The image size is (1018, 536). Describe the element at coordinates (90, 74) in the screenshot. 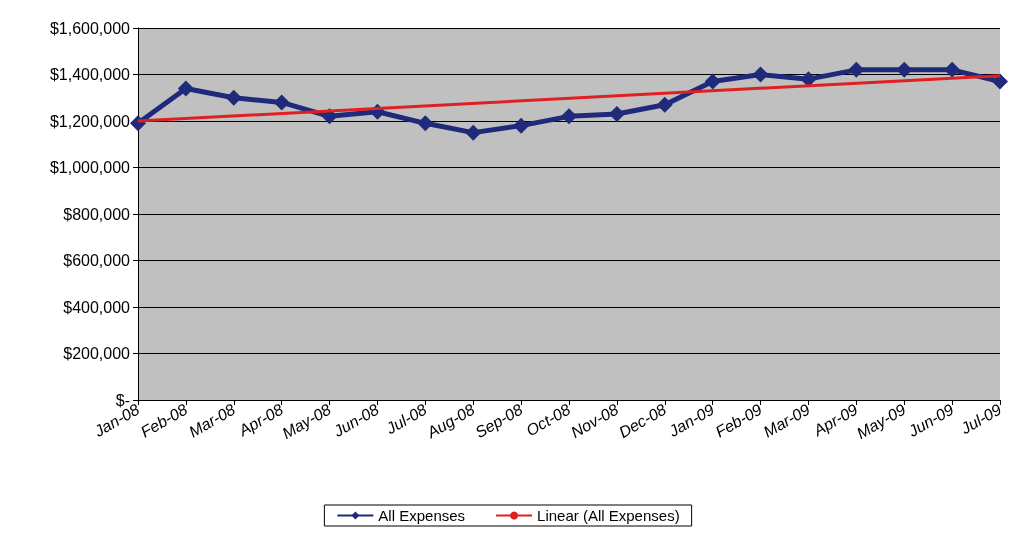

I see `y-tick-label: $1,400,000` at that location.